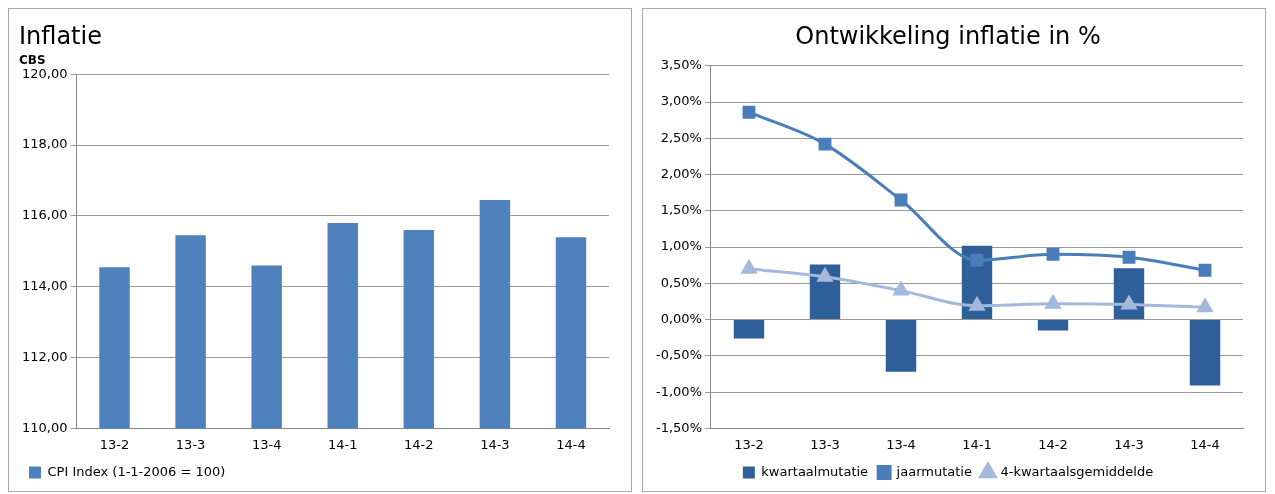  Describe the element at coordinates (681, 173) in the screenshot. I see `y-tick-label: 2,00%` at that location.